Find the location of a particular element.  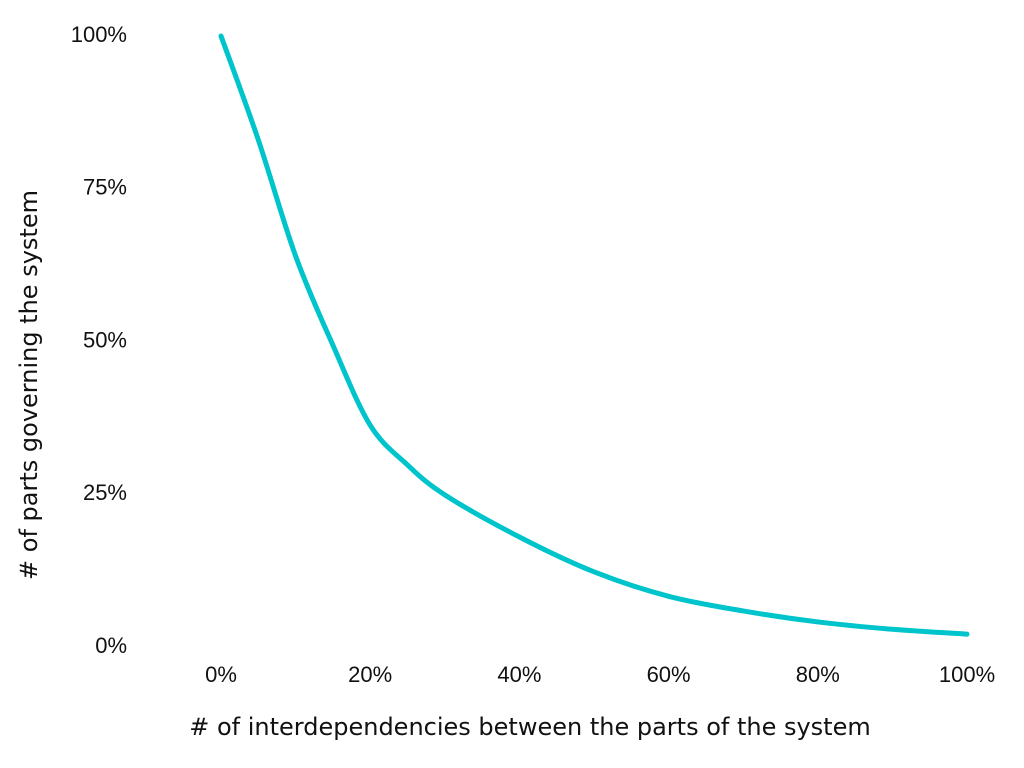

x-tick-label: 0% is located at coordinates (221, 674).